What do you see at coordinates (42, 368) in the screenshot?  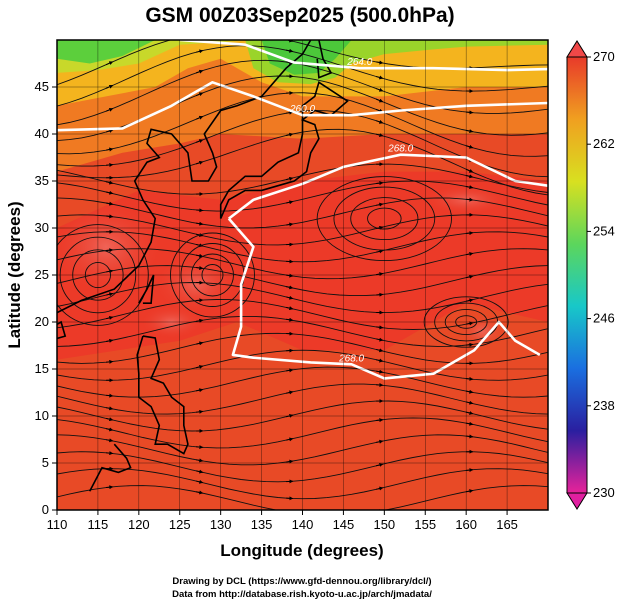 I see `y-tick-label: 15` at bounding box center [42, 368].